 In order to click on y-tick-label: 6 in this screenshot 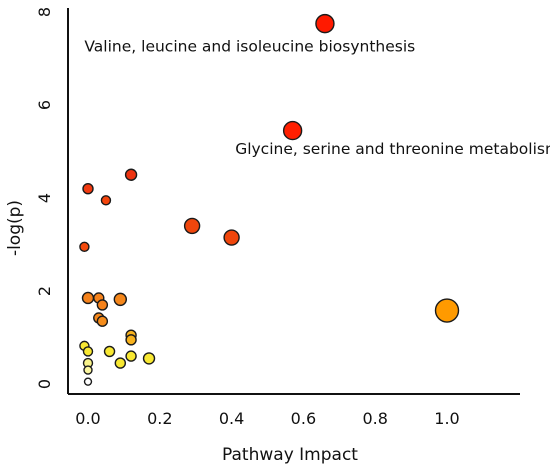, I will do `click(44, 105)`.